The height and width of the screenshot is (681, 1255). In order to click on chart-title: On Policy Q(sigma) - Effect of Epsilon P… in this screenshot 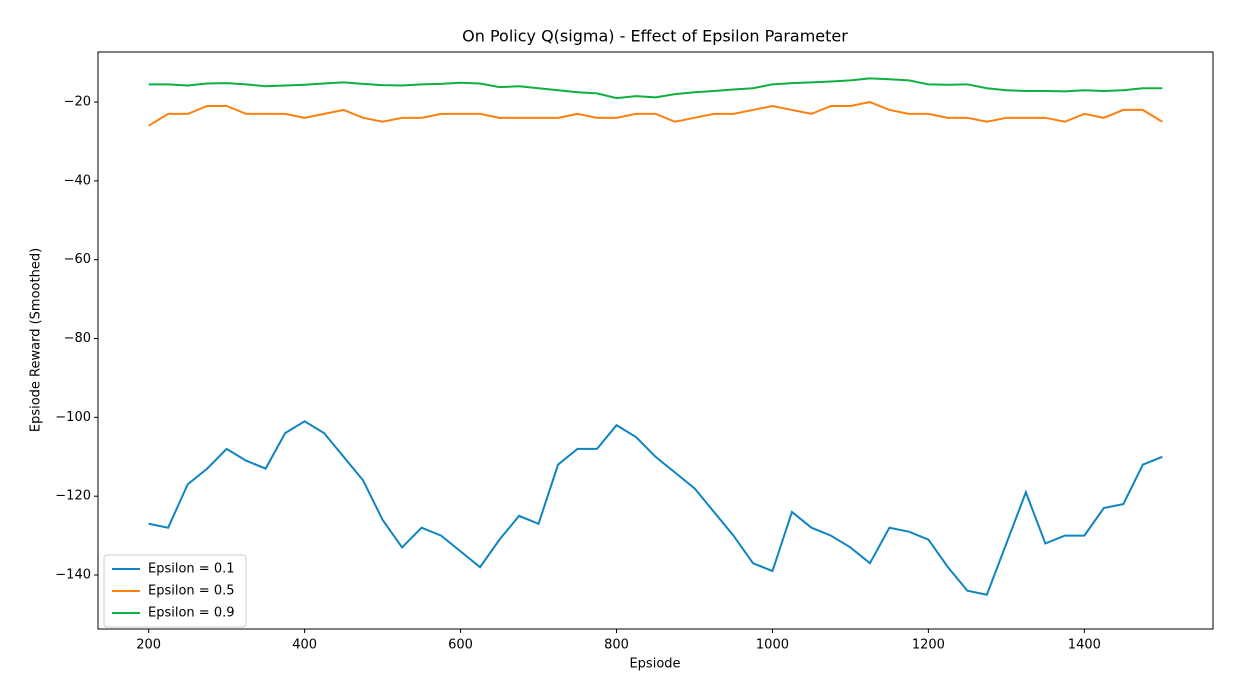, I will do `click(655, 36)`.